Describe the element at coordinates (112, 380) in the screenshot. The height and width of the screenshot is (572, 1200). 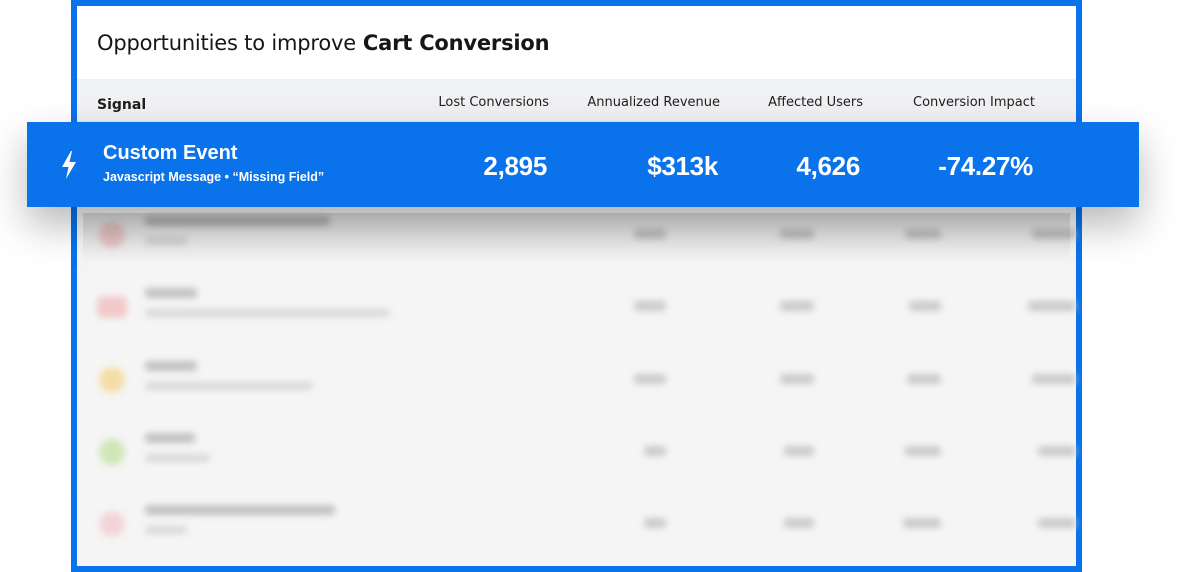
I see `dead-click-icon` at that location.